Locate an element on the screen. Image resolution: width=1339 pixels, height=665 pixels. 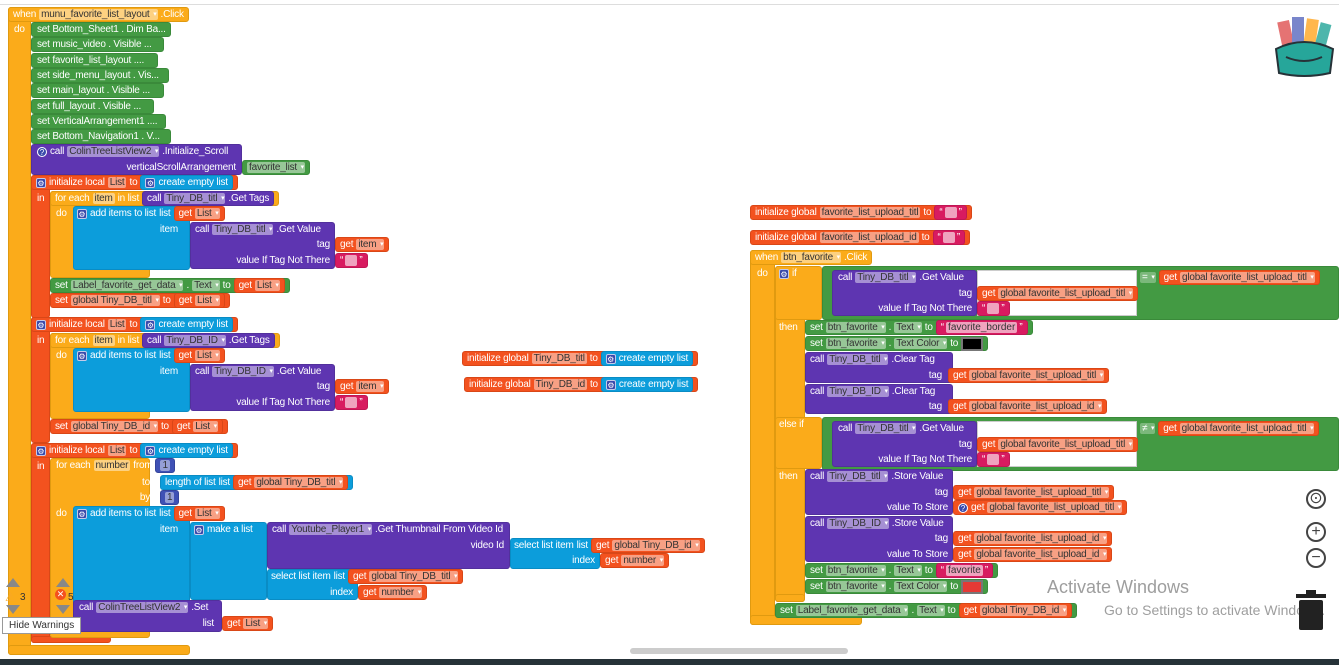
dropdown-field: global favorite_list_upload_id is located at coordinates (1041, 554).